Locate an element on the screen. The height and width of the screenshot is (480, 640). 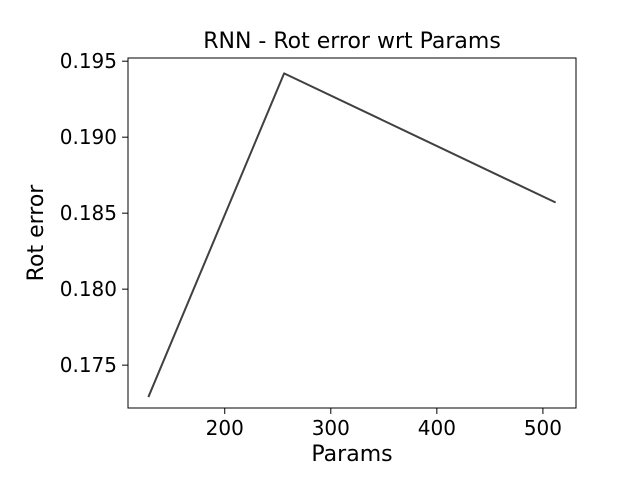
x-tick-label: 300 is located at coordinates (331, 428).